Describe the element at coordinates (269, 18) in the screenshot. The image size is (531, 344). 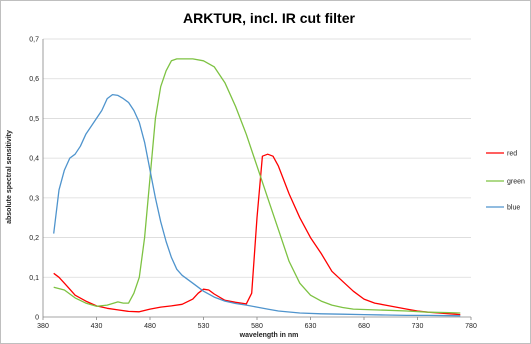
I see `chart-title: ARKTUR, incl. IR cut filter` at that location.